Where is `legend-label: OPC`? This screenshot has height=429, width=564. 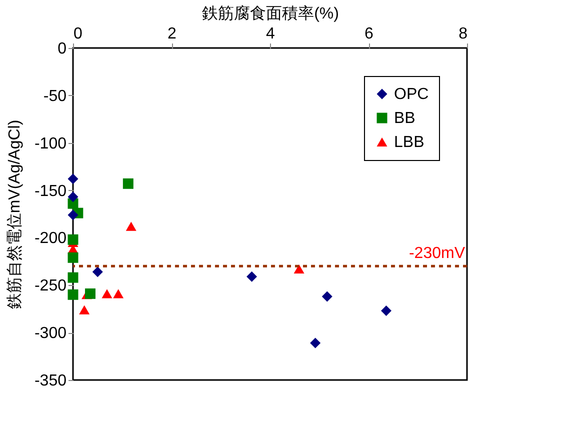 legend-label: OPC is located at coordinates (411, 94).